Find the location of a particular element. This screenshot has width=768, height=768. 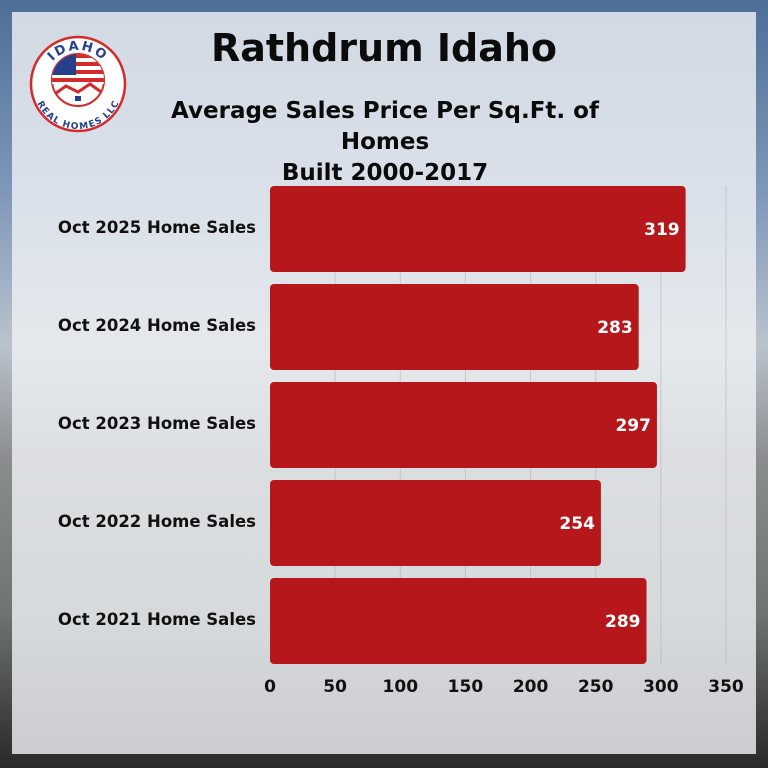

data-label: 319 is located at coordinates (662, 230).